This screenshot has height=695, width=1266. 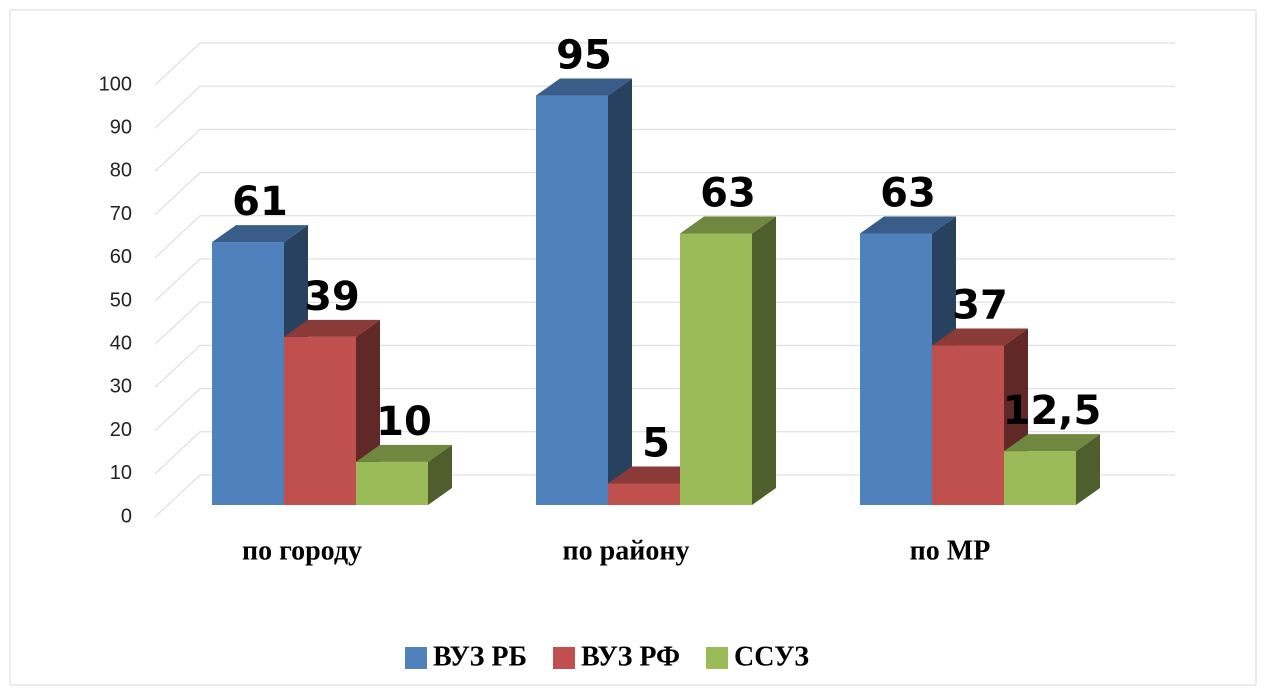 I want to click on legend-label: ССУЗ, so click(x=771, y=656).